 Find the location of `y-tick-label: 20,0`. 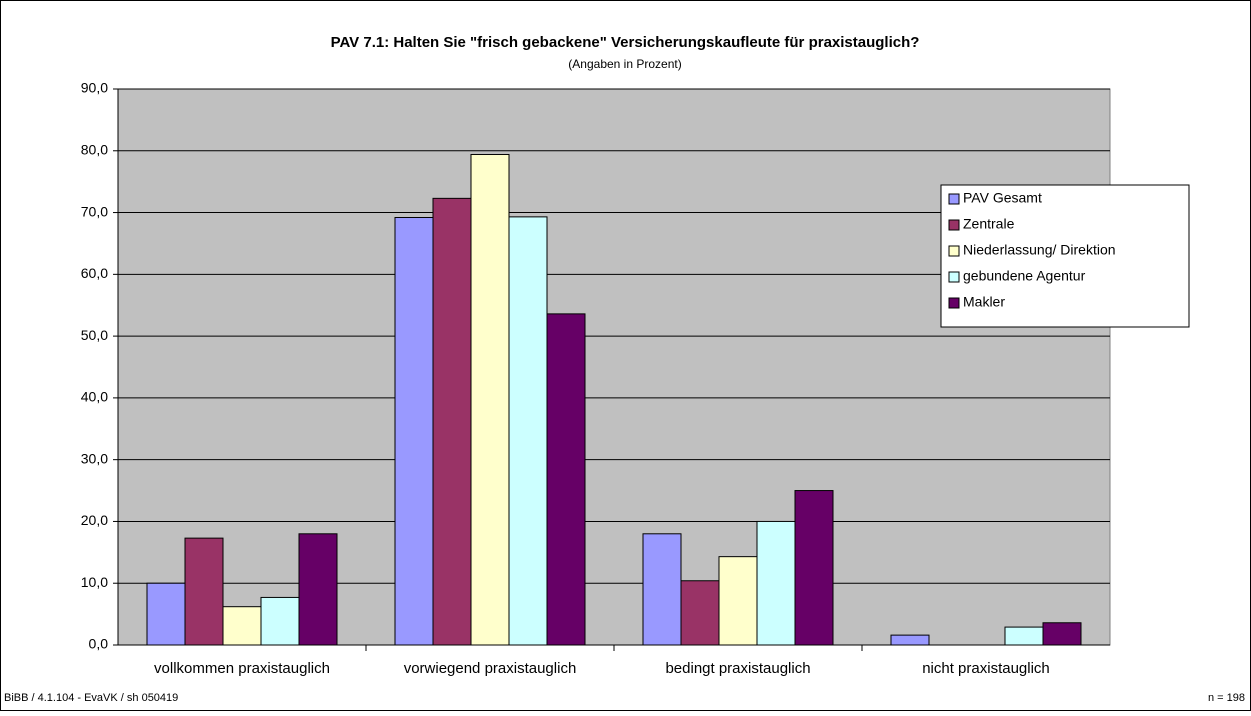

y-tick-label: 20,0 is located at coordinates (94, 520).